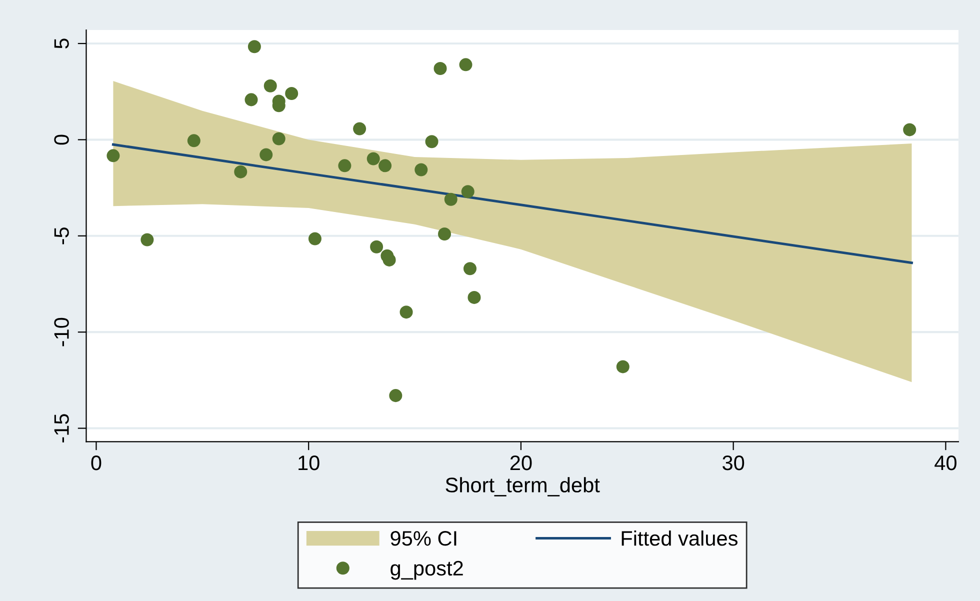 The width and height of the screenshot is (980, 601). What do you see at coordinates (61, 236) in the screenshot?
I see `y-tick-label: -5` at bounding box center [61, 236].